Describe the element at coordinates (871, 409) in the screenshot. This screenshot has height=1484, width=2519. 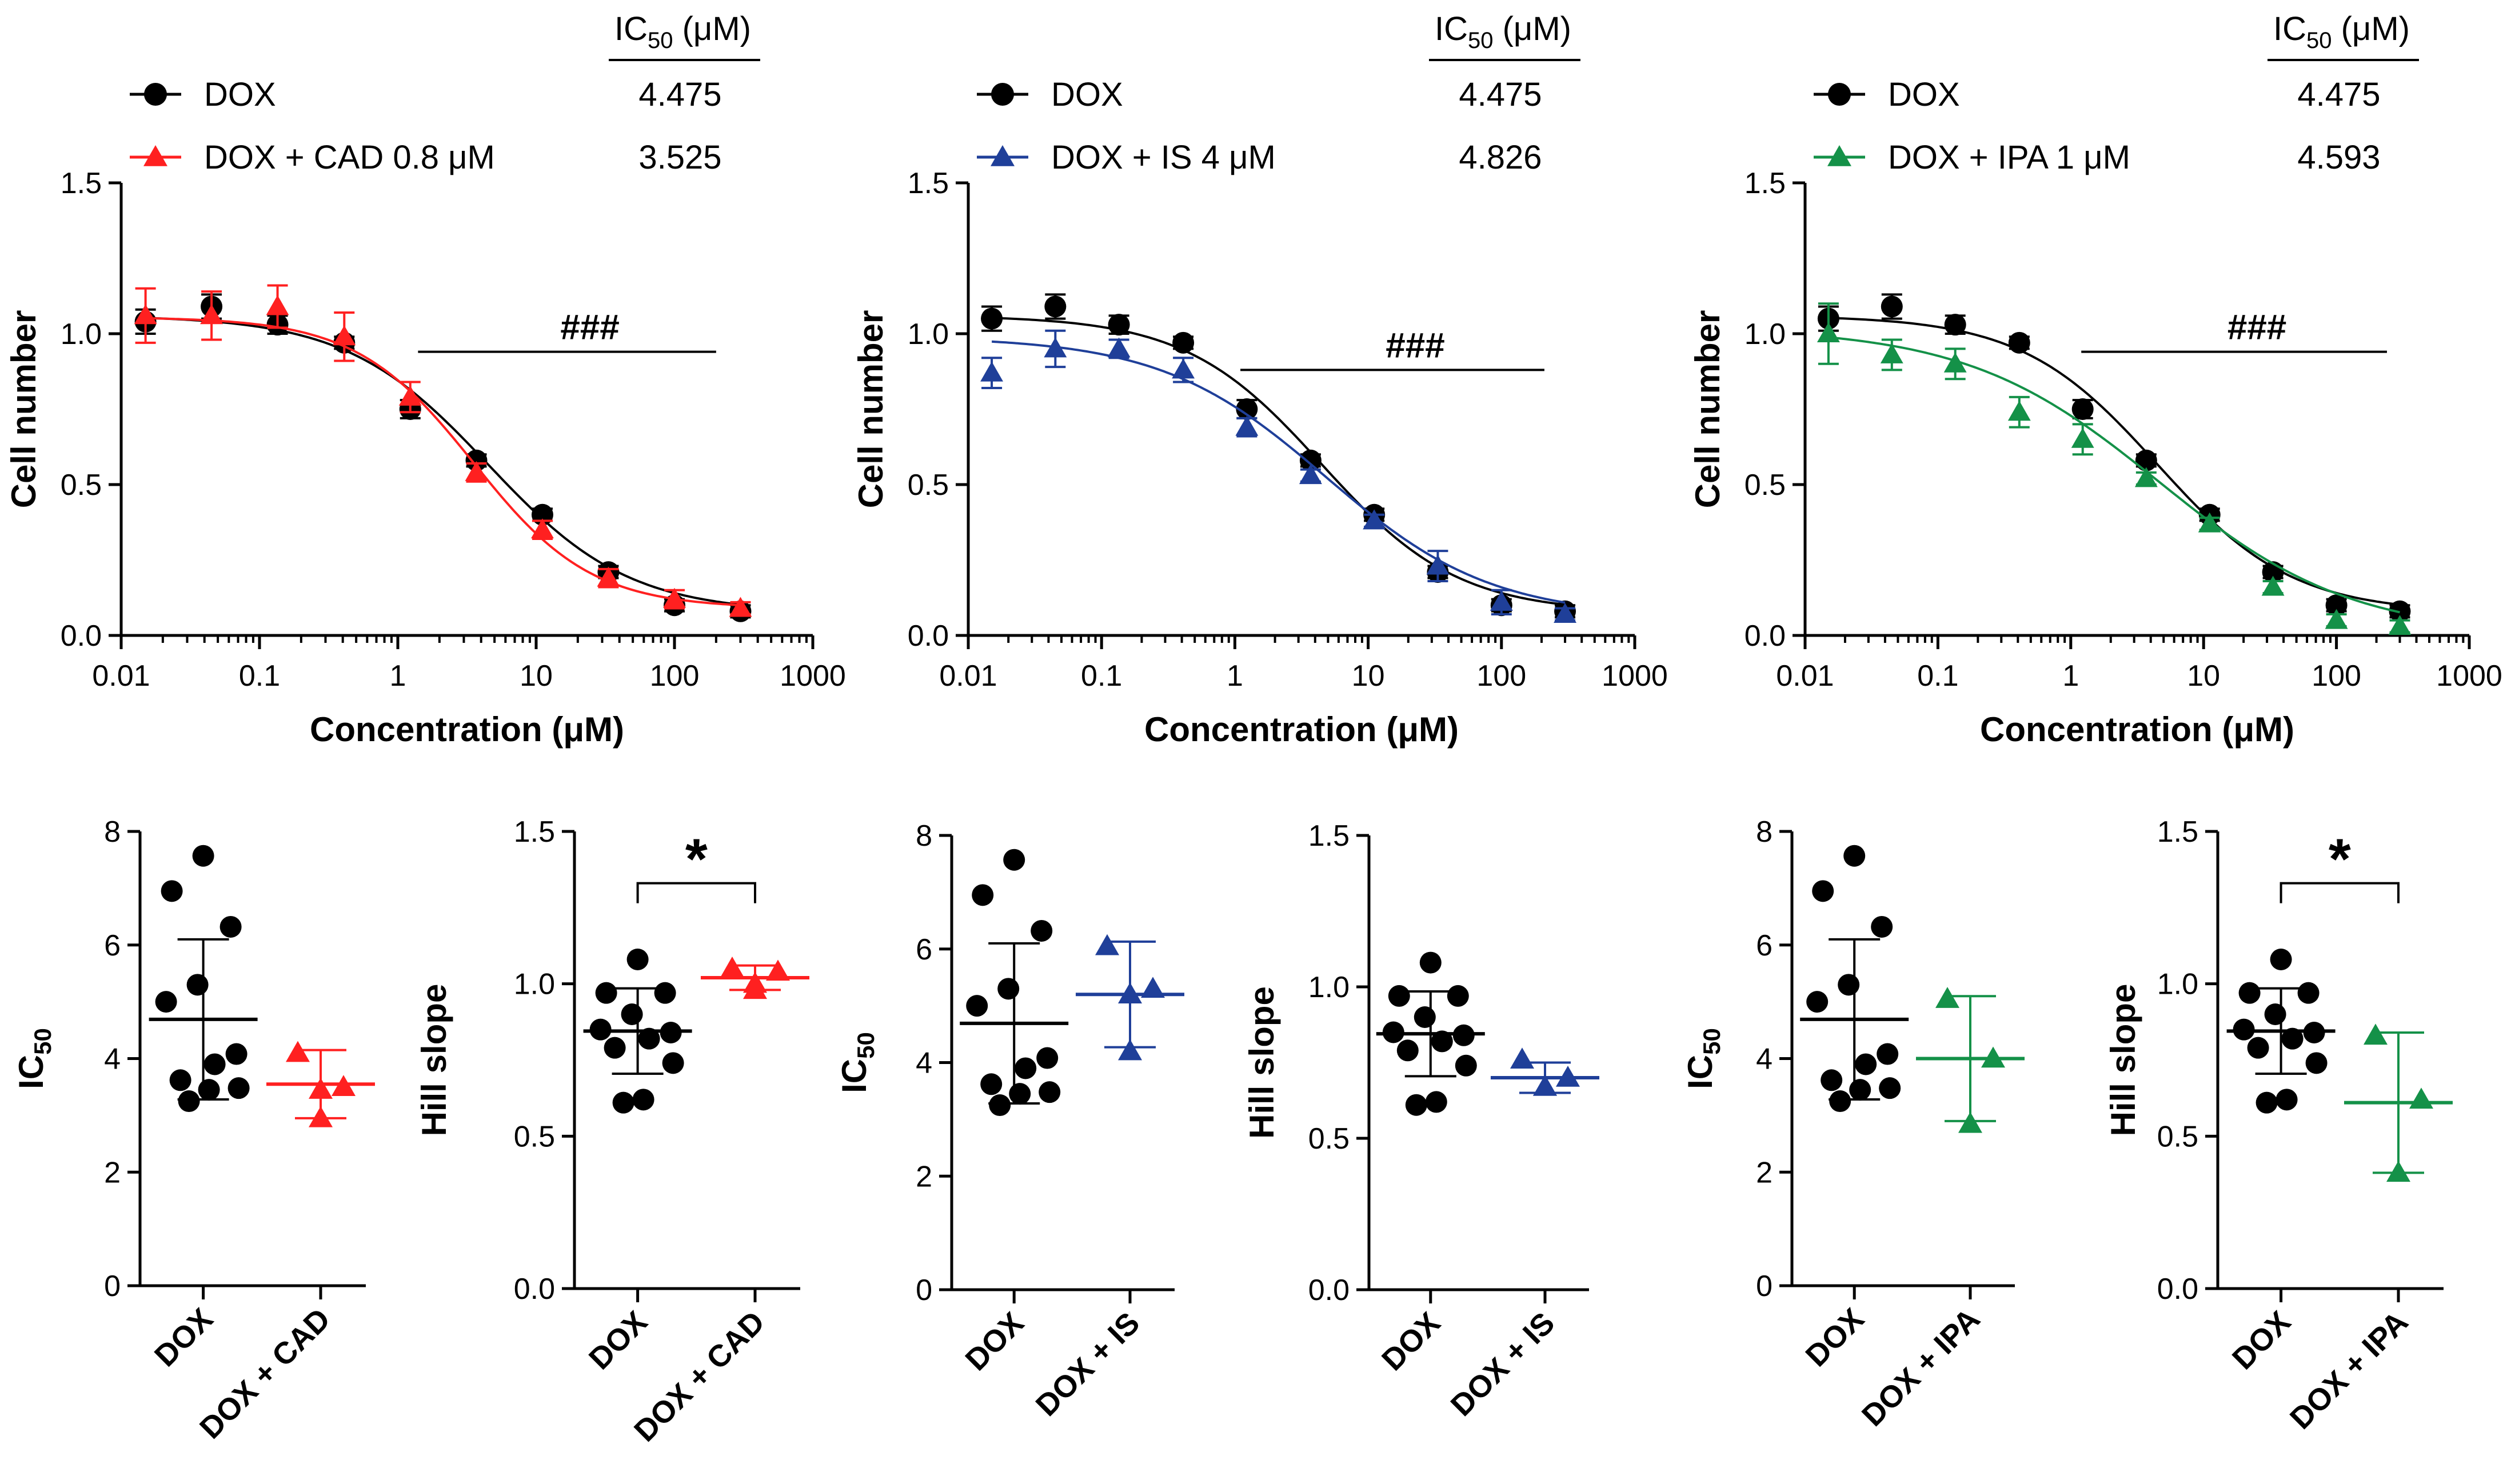
I see `y-axis-title: Cell number` at that location.